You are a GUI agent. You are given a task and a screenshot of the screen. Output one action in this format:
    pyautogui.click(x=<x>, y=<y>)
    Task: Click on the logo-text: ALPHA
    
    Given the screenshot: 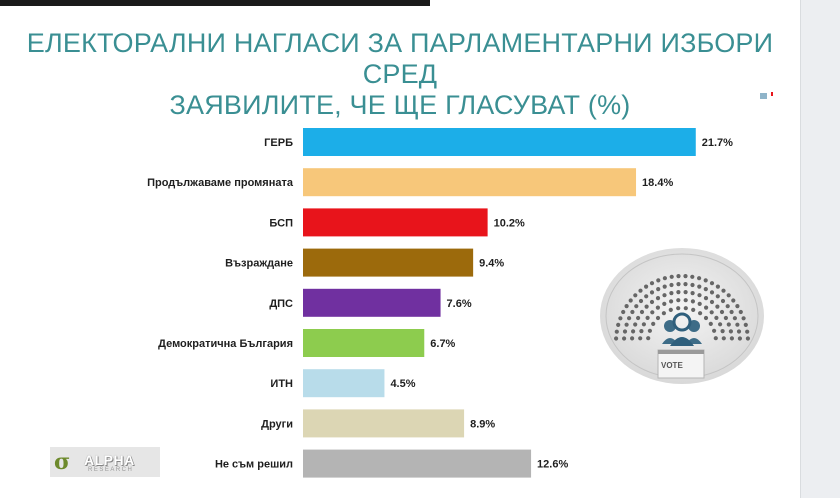 What is the action you would take?
    pyautogui.click(x=109, y=460)
    